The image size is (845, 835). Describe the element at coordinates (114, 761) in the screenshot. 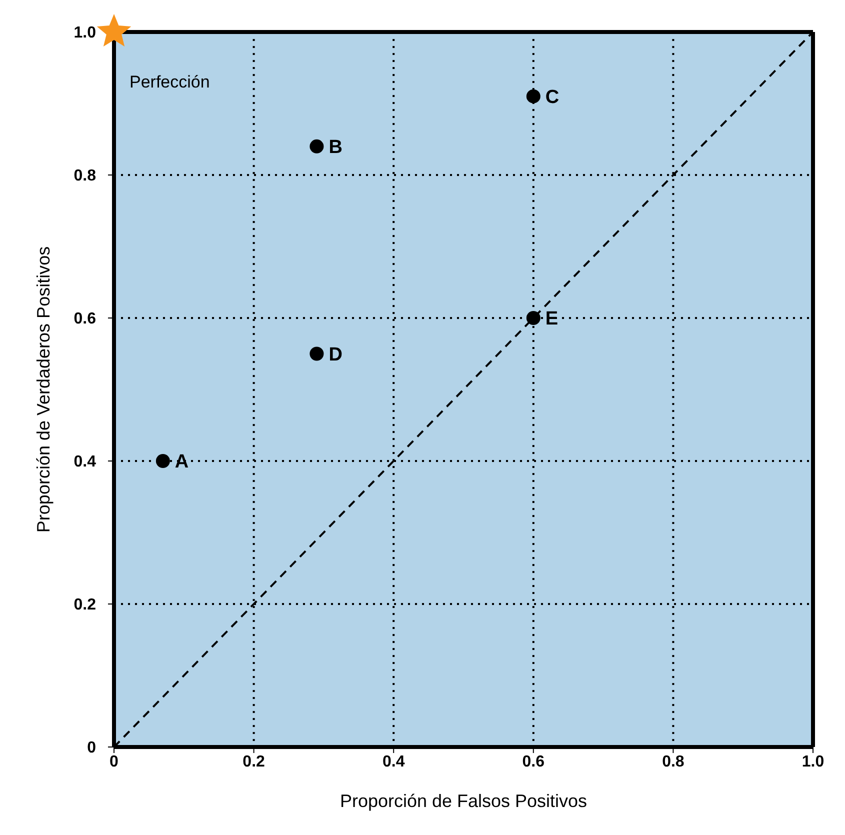

I see `x-tick-label: 0` at that location.